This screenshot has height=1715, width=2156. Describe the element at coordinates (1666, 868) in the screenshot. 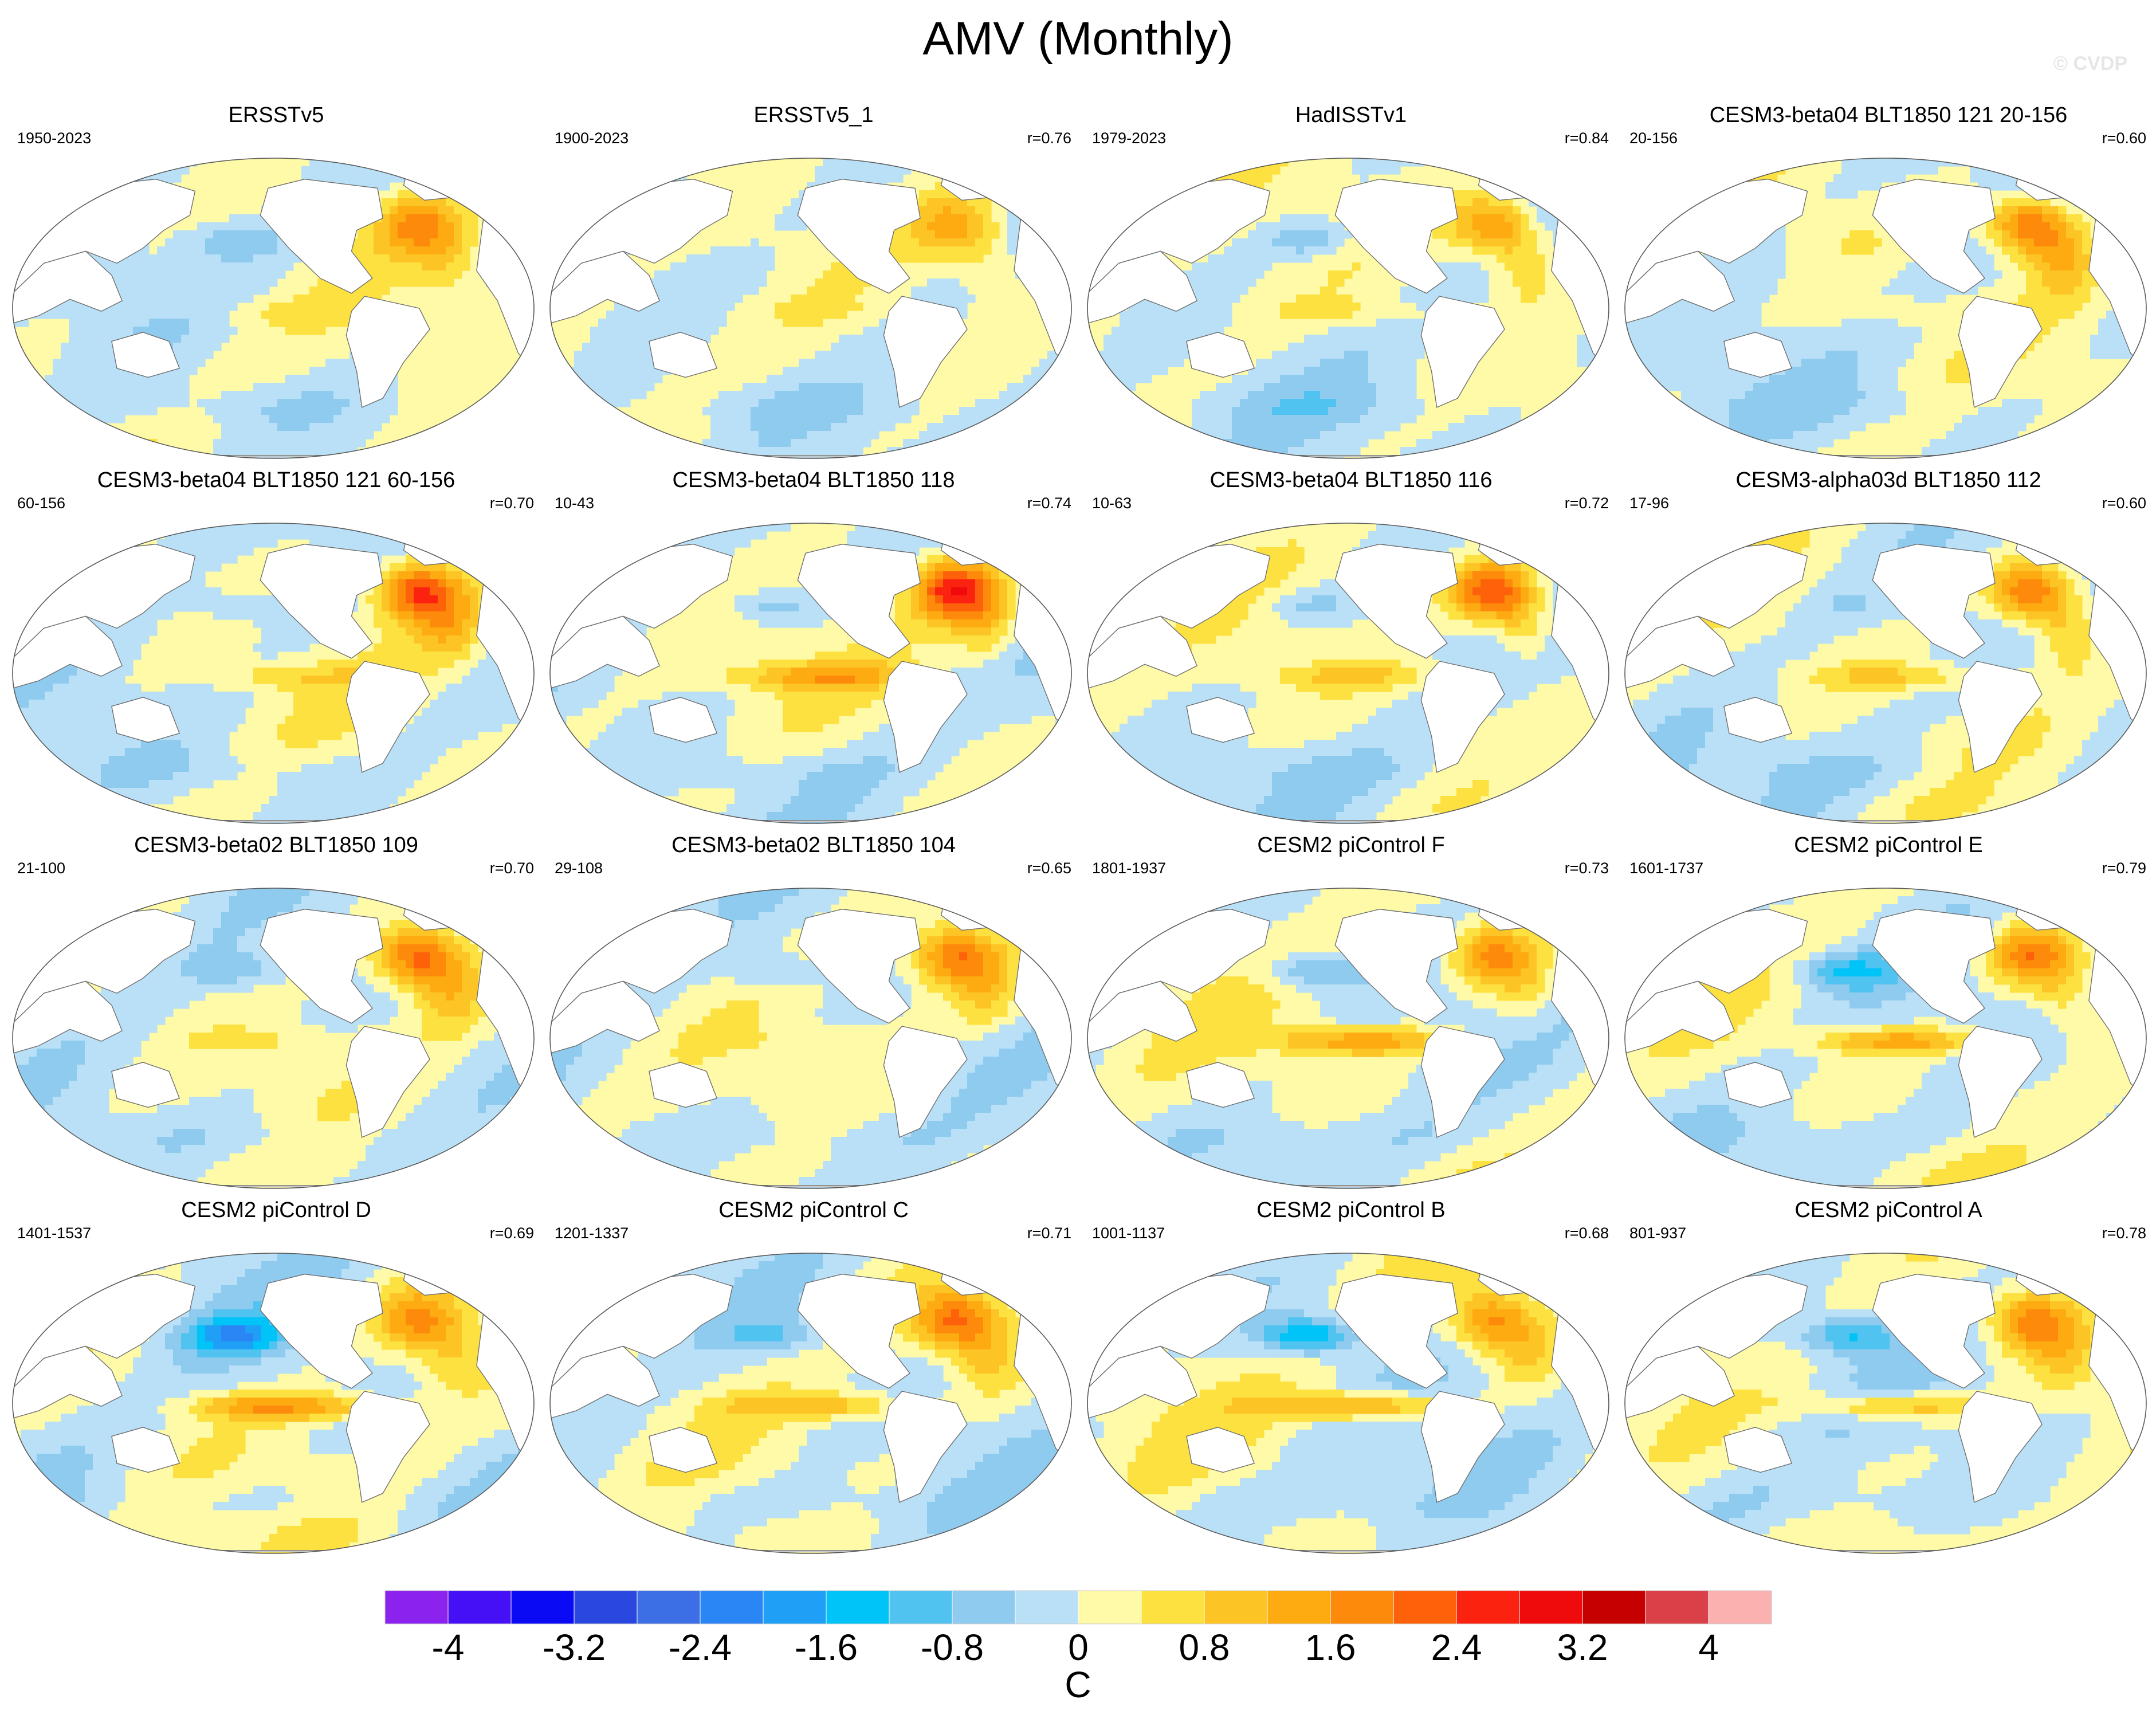

I see `panel-years: 1601-1737` at that location.